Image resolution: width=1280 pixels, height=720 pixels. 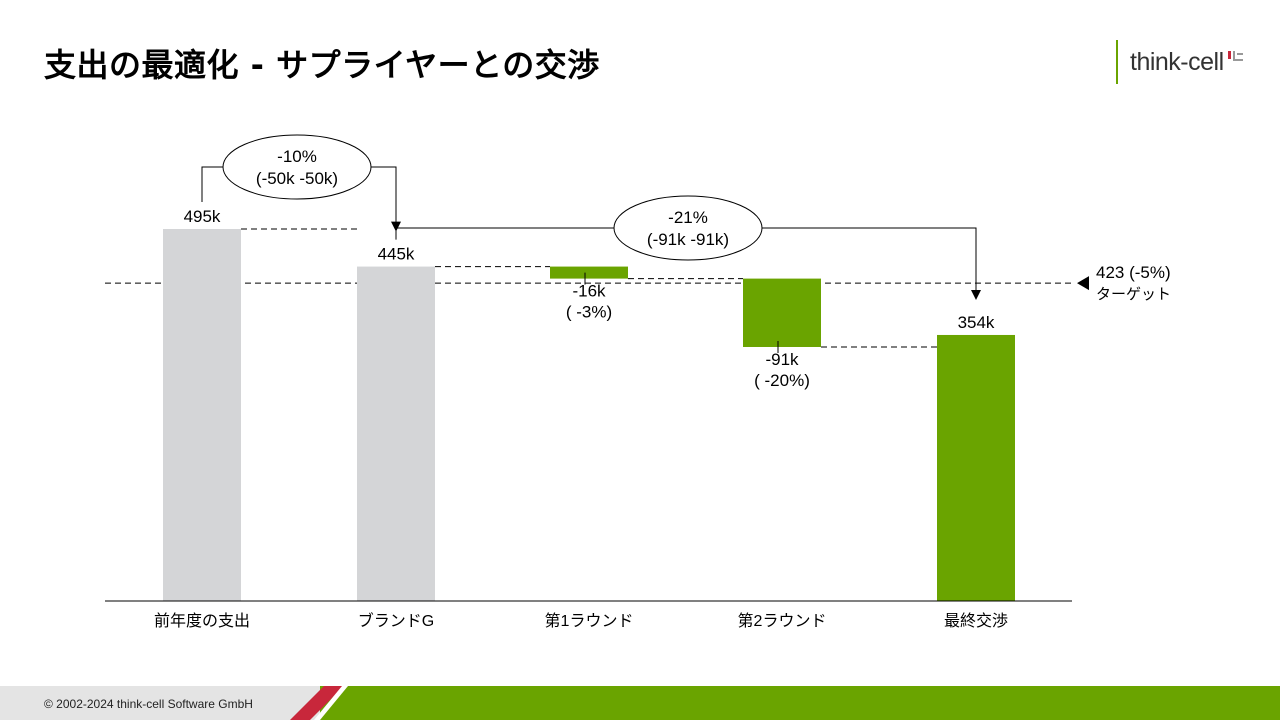 I want to click on think-cell-logo: think-cell, so click(x=1180, y=62).